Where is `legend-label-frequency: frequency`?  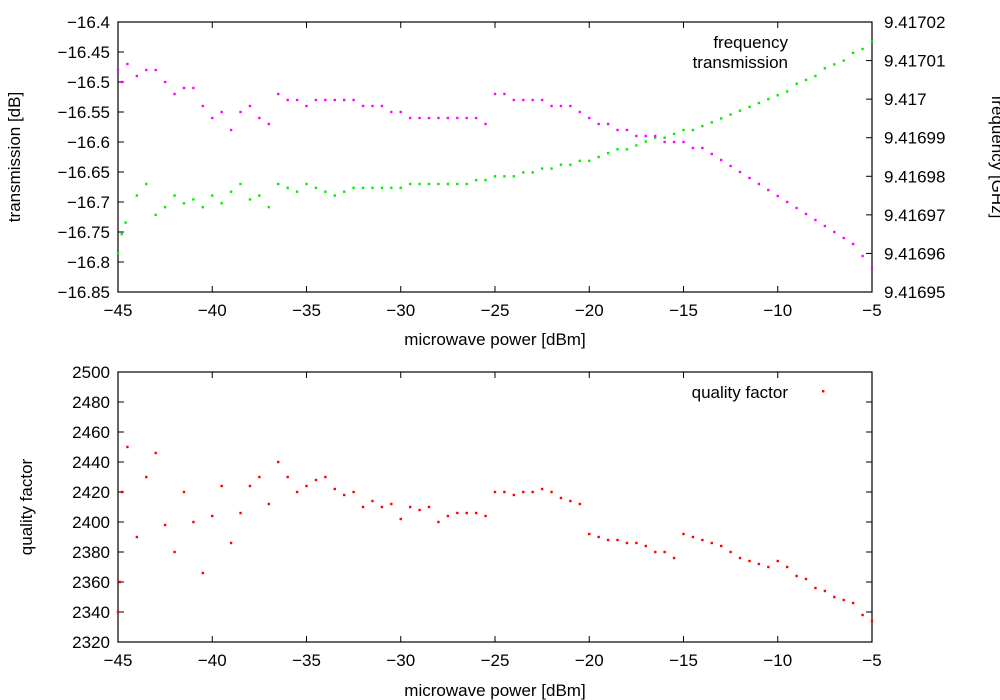 legend-label-frequency: frequency is located at coordinates (750, 42).